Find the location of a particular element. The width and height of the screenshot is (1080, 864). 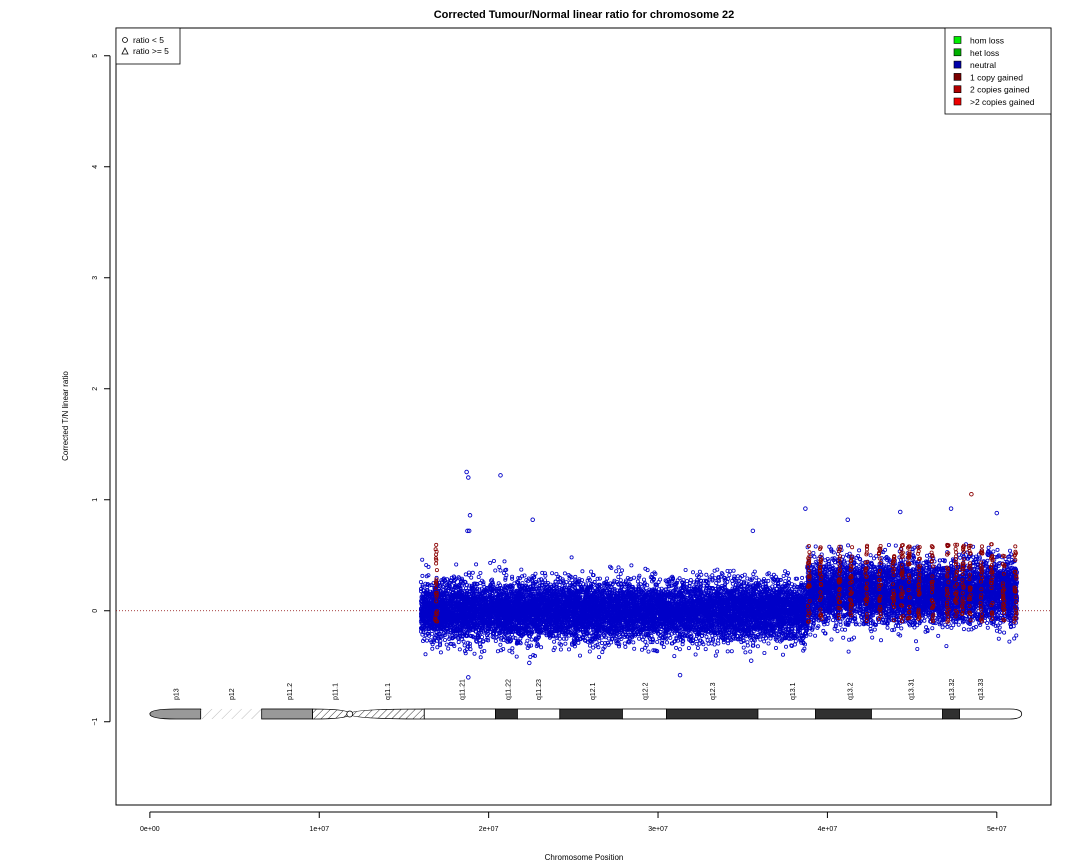

x-tick-label: 3e+07 is located at coordinates (658, 829).